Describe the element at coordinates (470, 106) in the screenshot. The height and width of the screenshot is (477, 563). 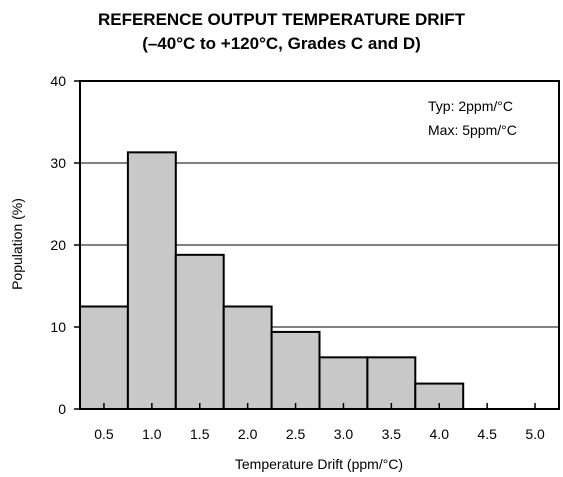
I see `annotation-typical: Typ: 2ppm/°C` at that location.